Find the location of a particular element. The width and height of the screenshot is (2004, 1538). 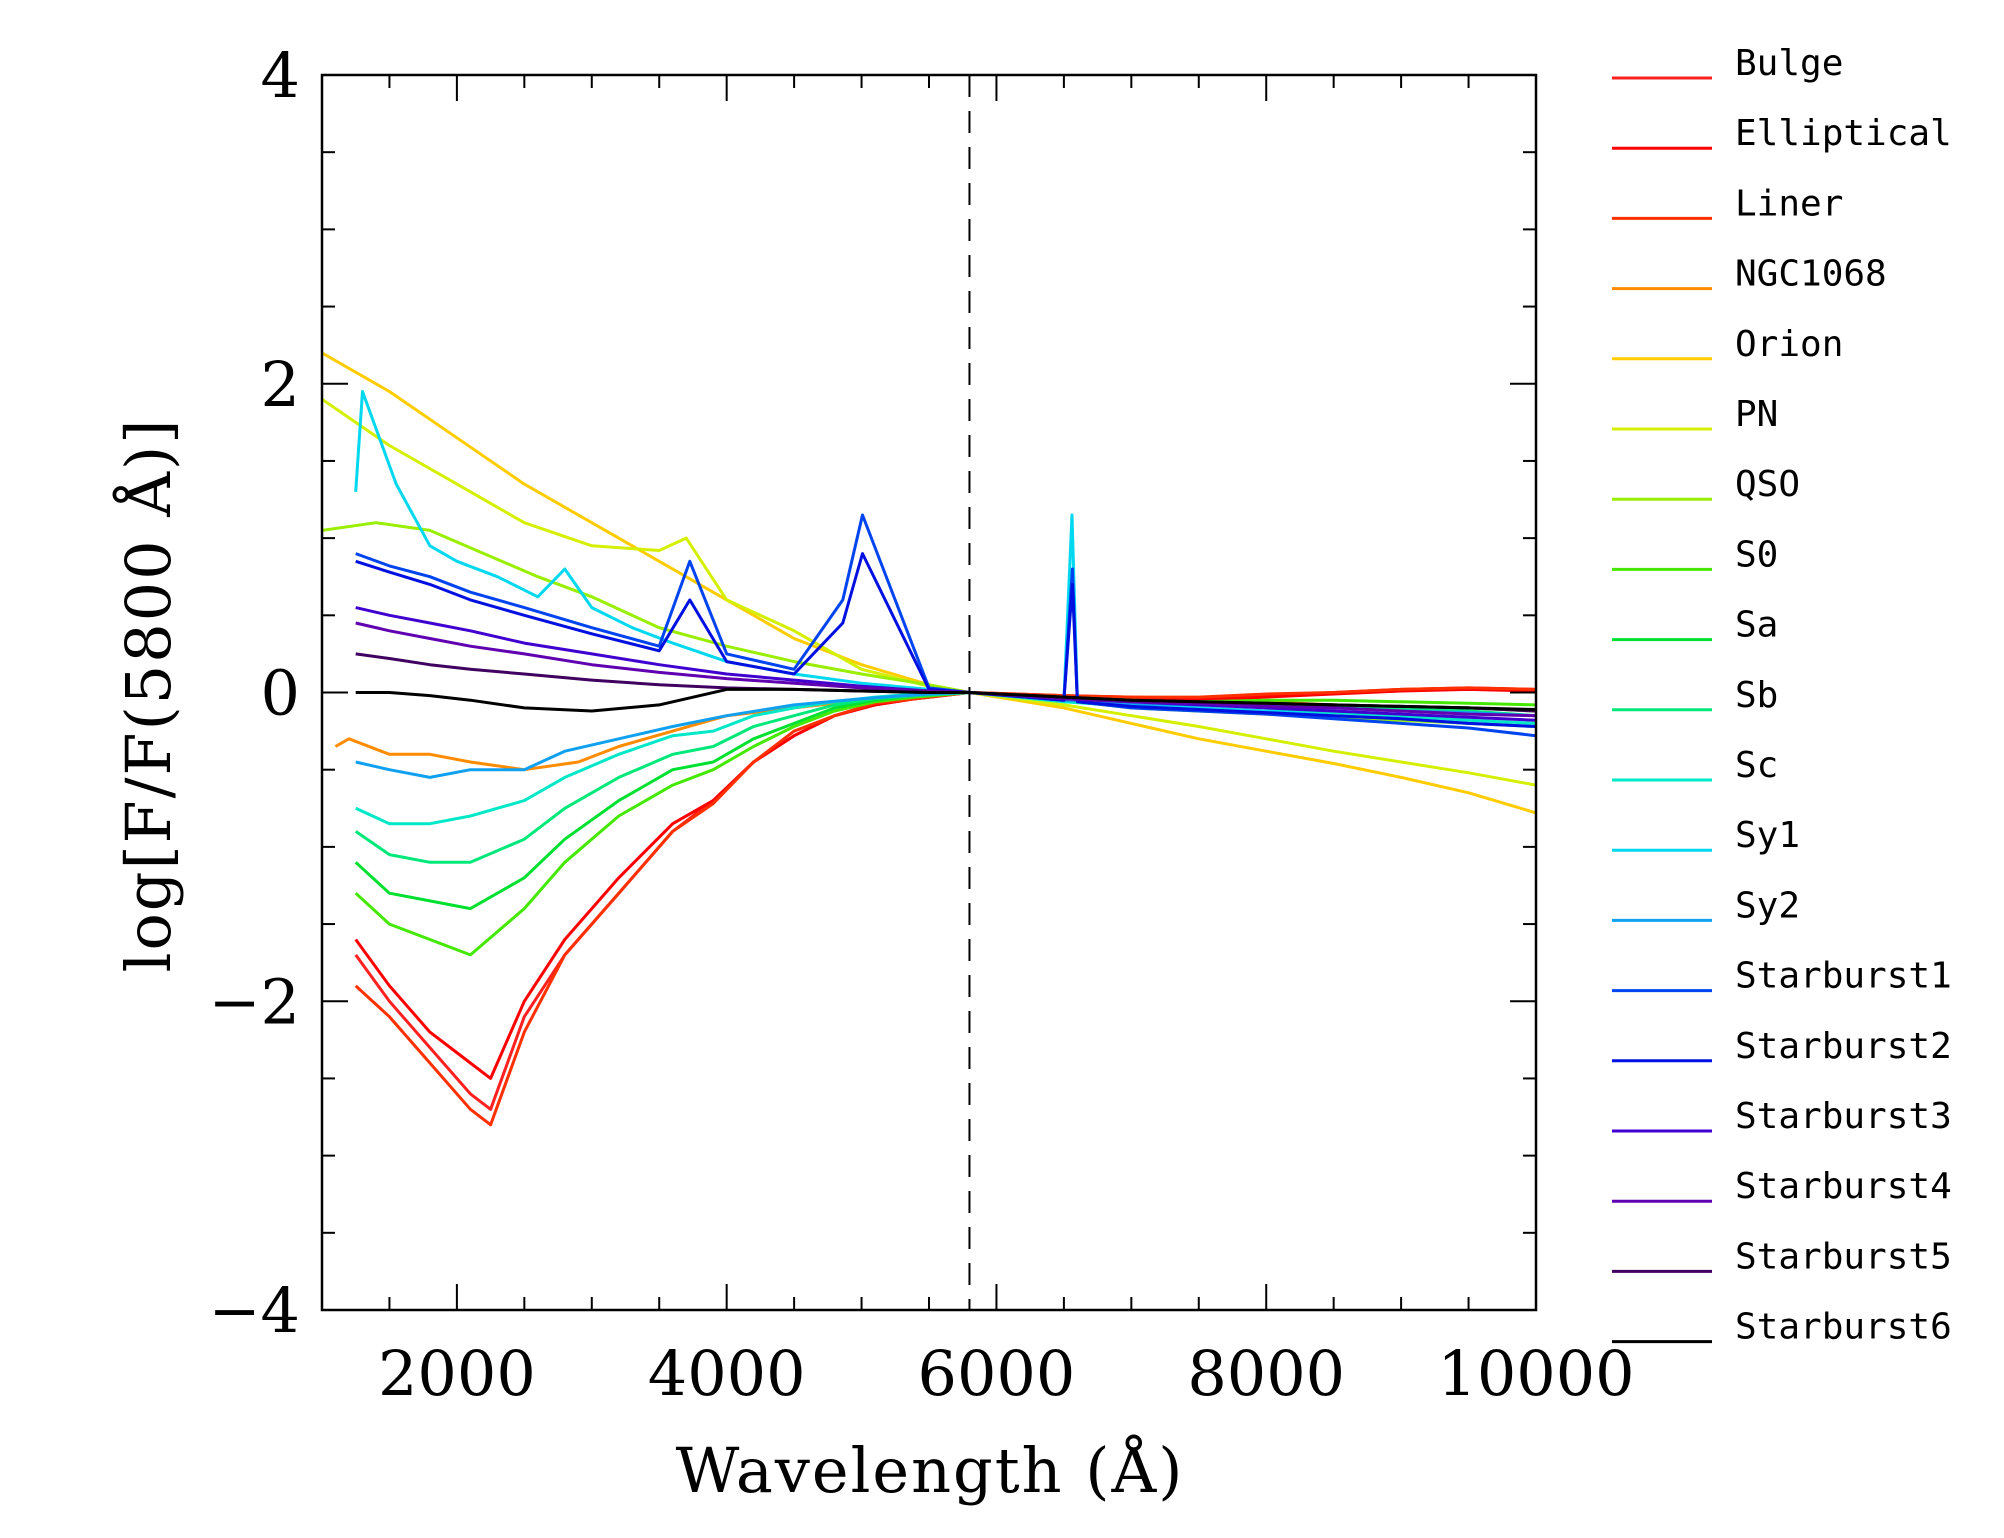

y-tick-label: −4 is located at coordinates (254, 1310).